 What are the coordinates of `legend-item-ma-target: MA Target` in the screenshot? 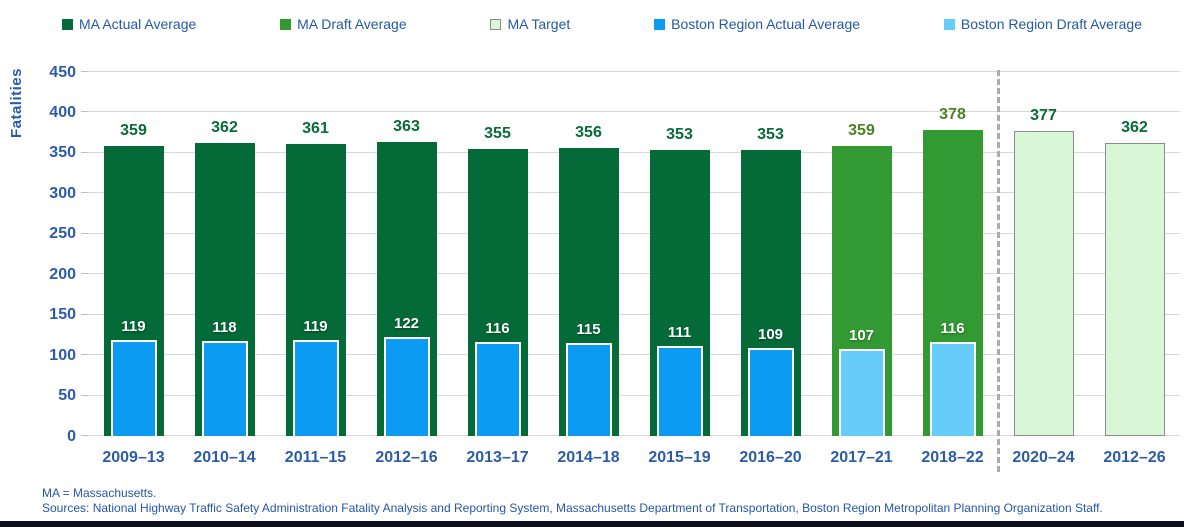 It's located at (530, 24).